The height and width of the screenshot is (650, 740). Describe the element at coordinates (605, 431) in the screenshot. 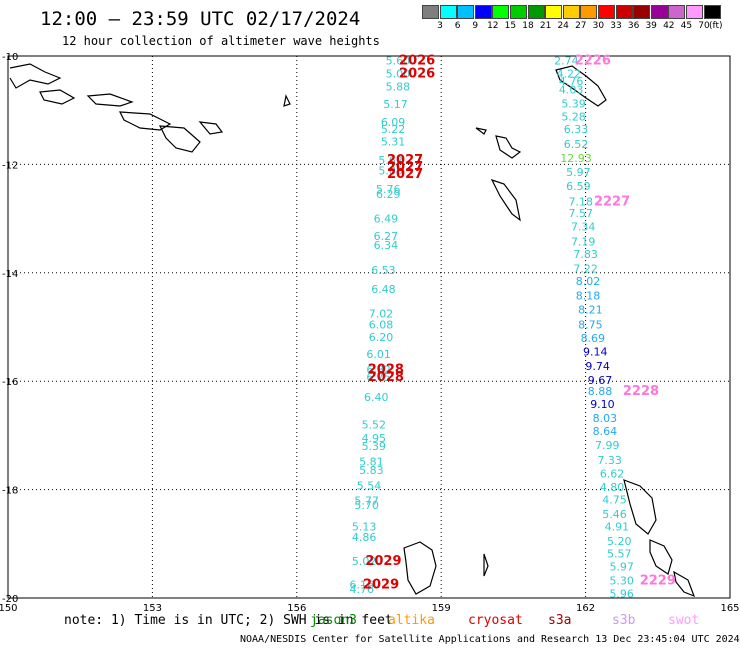

I see `wave-height-label: 8.64` at that location.